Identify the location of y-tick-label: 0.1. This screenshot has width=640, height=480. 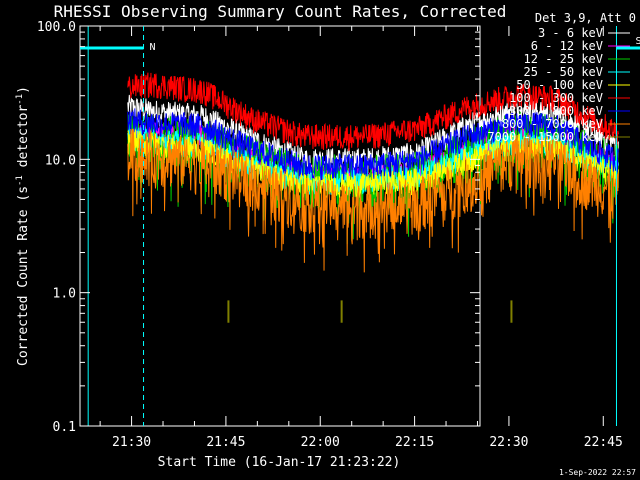
(64, 427).